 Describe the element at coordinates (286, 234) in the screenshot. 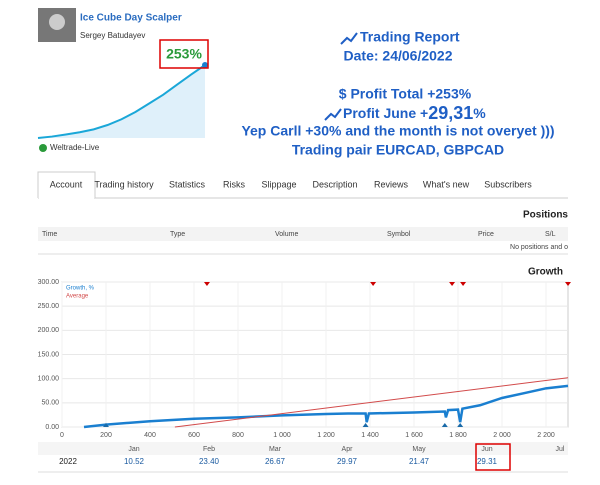

I see `column-header: Volume` at that location.